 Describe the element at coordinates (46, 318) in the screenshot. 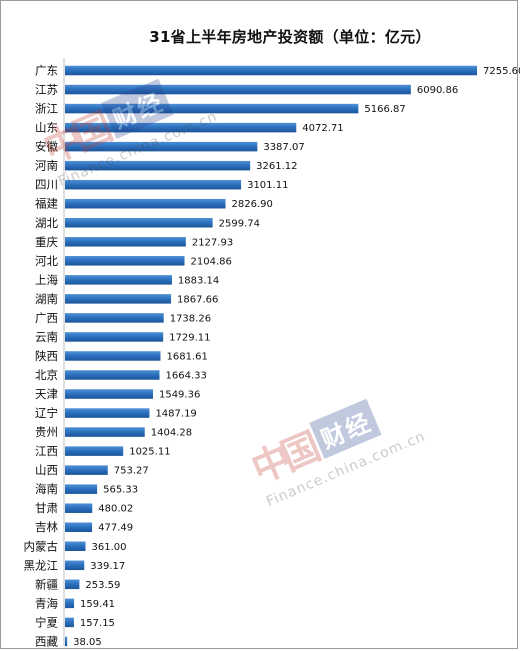

I see `category-label: 广西` at that location.